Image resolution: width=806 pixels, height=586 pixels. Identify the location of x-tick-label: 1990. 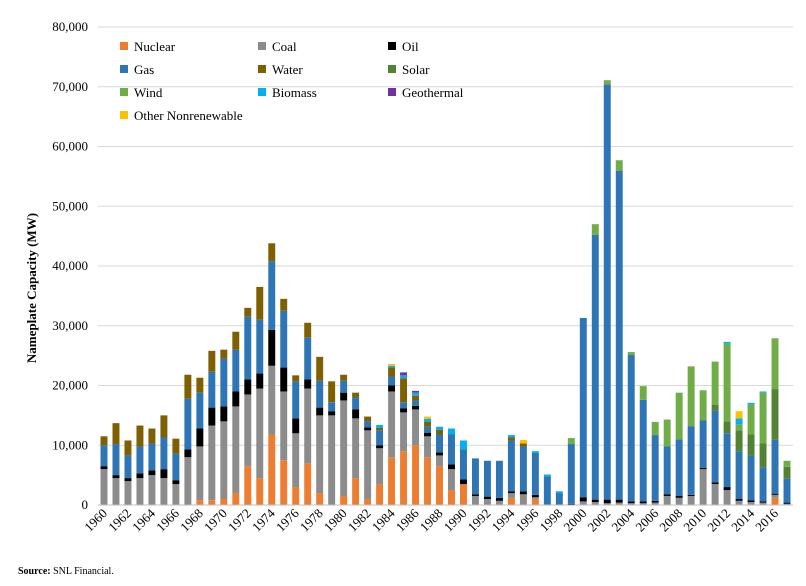
(455, 520).